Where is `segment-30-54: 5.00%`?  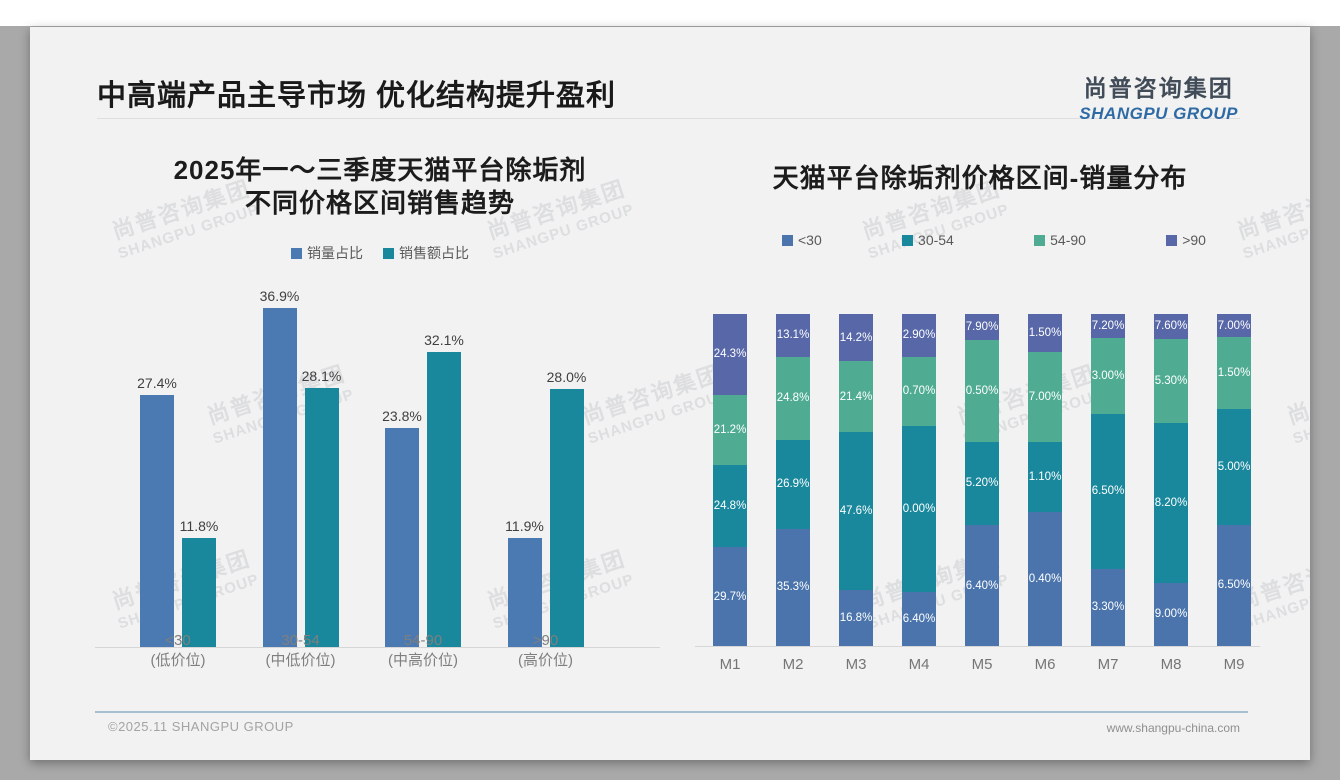
segment-30-54: 5.00% is located at coordinates (1234, 466).